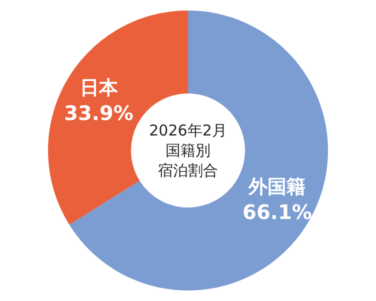  What do you see at coordinates (99, 88) in the screenshot?
I see `slice-label: 日本` at bounding box center [99, 88].